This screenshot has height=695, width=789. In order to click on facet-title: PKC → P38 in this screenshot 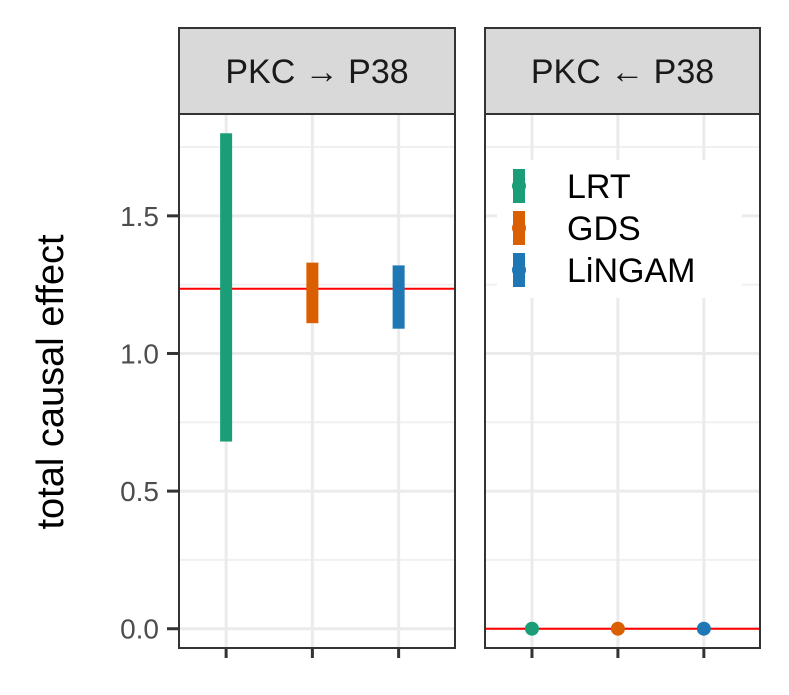, I will do `click(316, 72)`.